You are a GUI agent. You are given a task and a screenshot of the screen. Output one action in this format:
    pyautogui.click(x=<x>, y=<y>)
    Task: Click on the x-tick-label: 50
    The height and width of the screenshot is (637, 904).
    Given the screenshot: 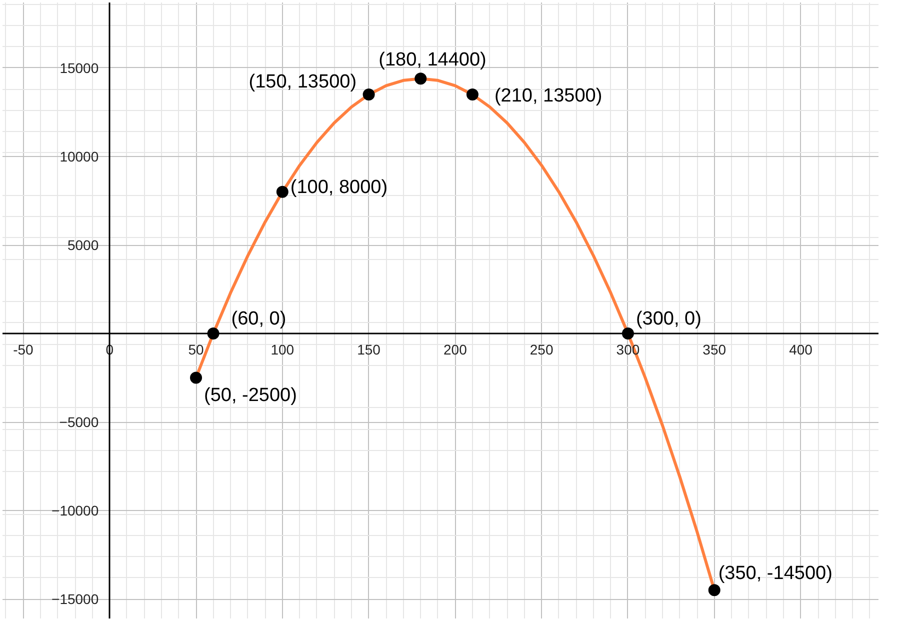 What is the action you would take?
    pyautogui.click(x=196, y=350)
    